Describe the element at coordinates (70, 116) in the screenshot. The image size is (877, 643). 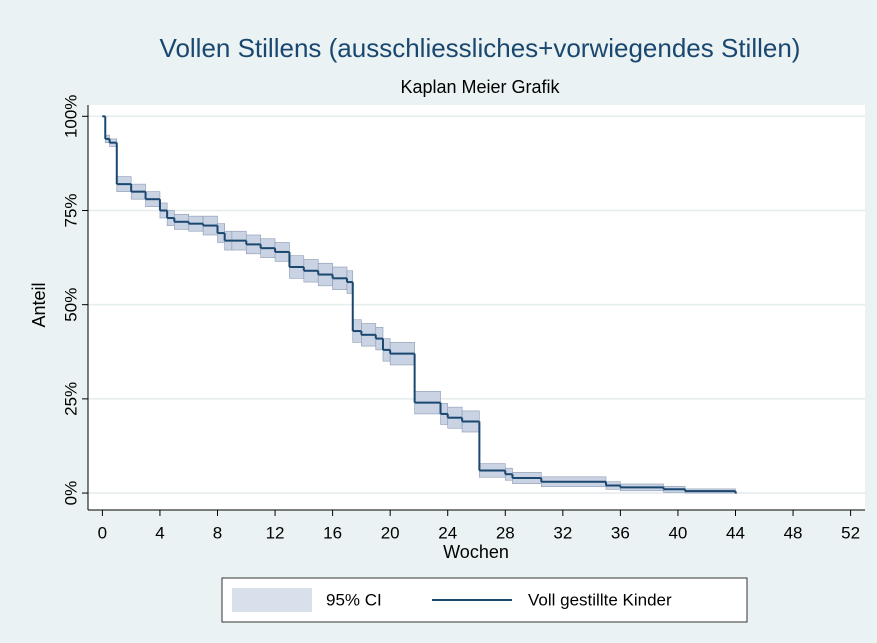
I see `y-tick-label: 100%` at that location.